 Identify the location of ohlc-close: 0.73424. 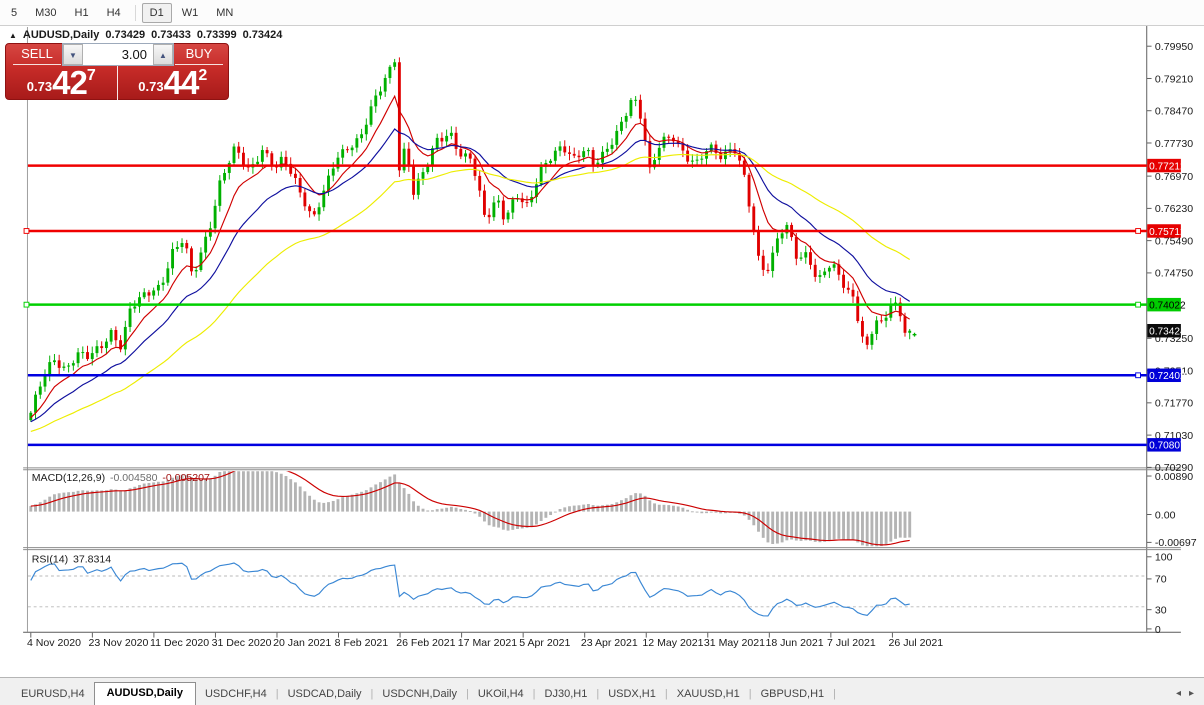
(262, 35).